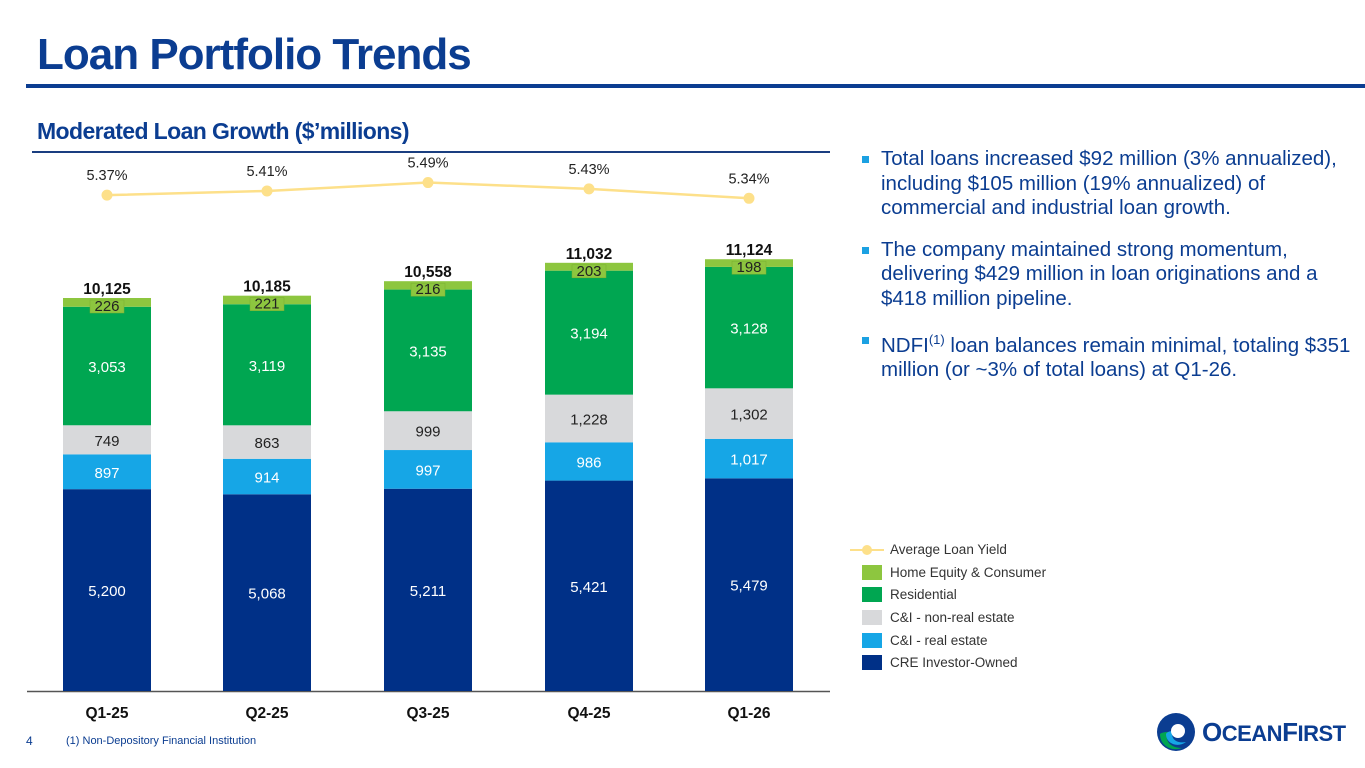  I want to click on segment-value-label: 3,194, so click(589, 334).